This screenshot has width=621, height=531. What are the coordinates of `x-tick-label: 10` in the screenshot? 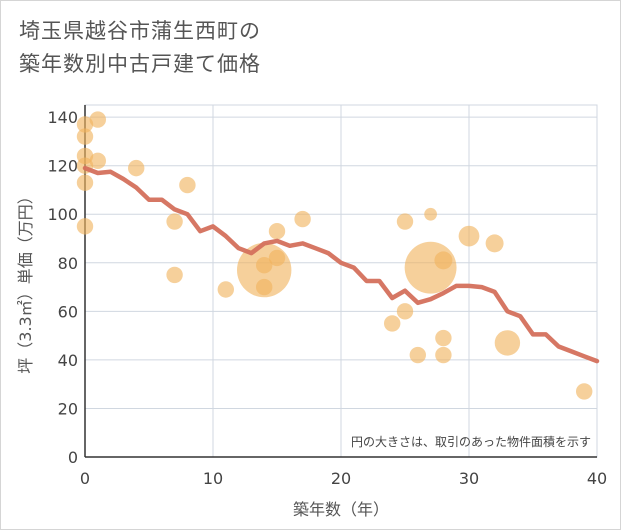 It's located at (213, 478).